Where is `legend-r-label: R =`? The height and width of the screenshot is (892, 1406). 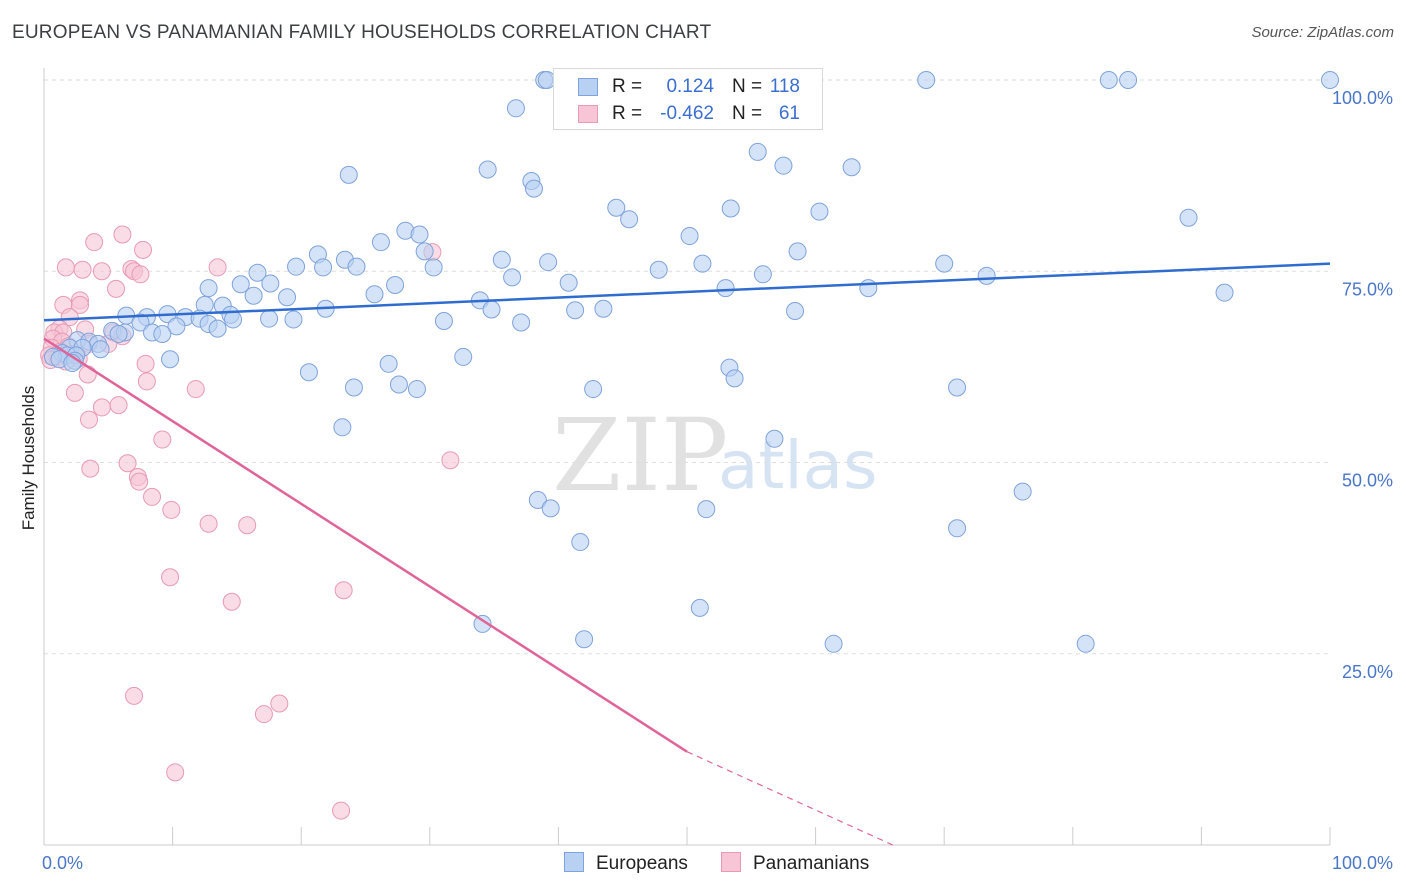 legend-r-label: R = is located at coordinates (627, 113).